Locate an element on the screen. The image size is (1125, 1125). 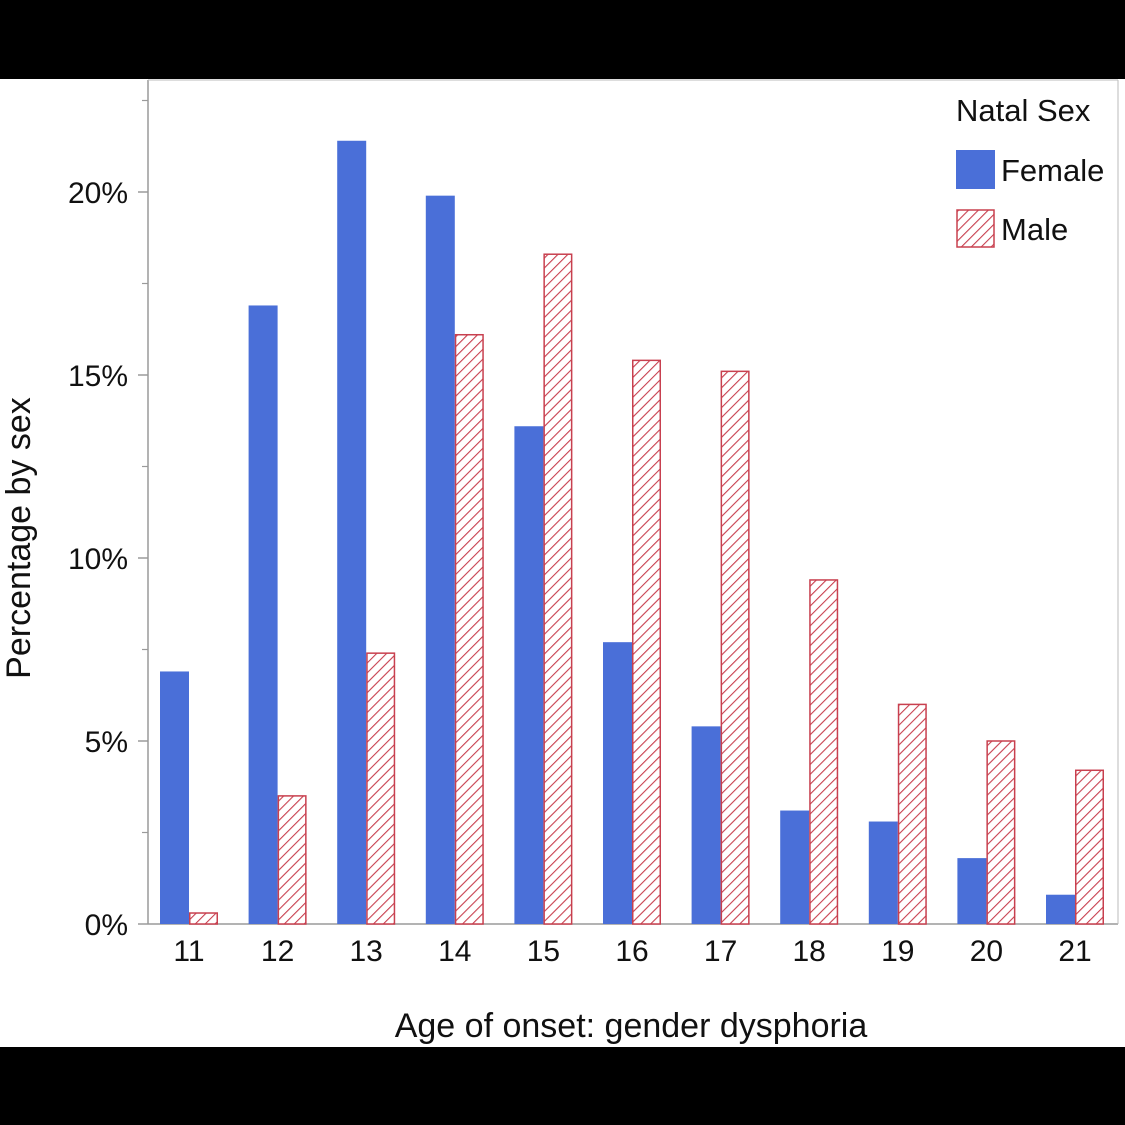
x-tick-label: 19 is located at coordinates (897, 951).